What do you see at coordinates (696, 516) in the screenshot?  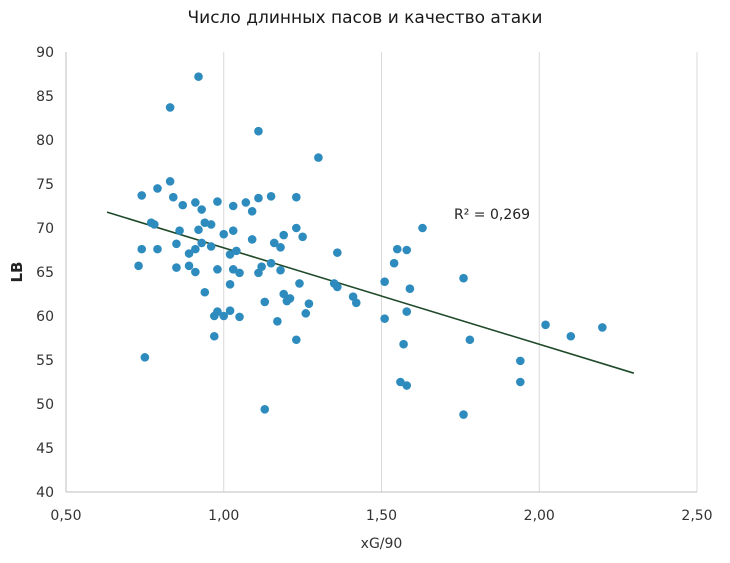 I see `x-tick-label: 2,50` at bounding box center [696, 516].